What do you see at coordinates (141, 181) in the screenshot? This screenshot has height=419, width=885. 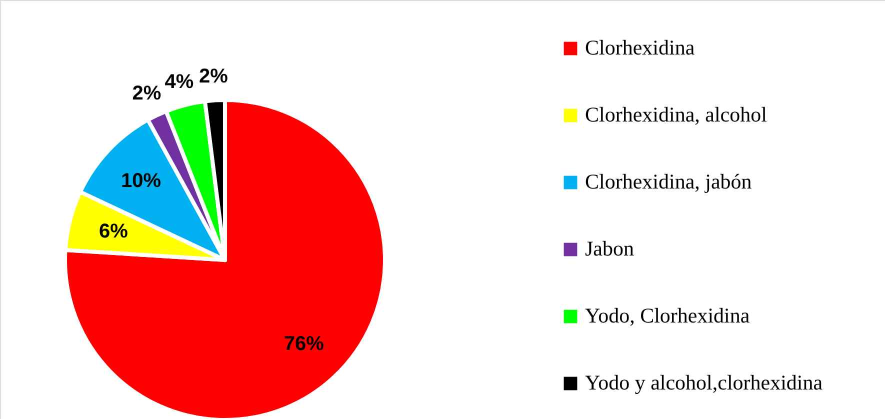 I see `data-label: 10%` at bounding box center [141, 181].